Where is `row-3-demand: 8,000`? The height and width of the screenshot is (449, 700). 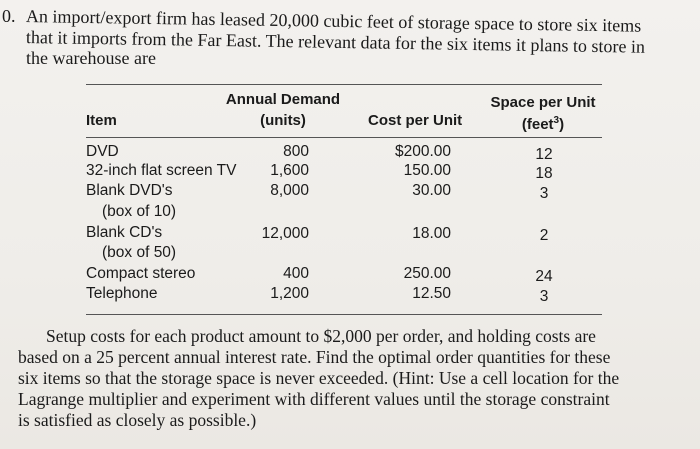 row-3-demand: 8,000 is located at coordinates (289, 190).